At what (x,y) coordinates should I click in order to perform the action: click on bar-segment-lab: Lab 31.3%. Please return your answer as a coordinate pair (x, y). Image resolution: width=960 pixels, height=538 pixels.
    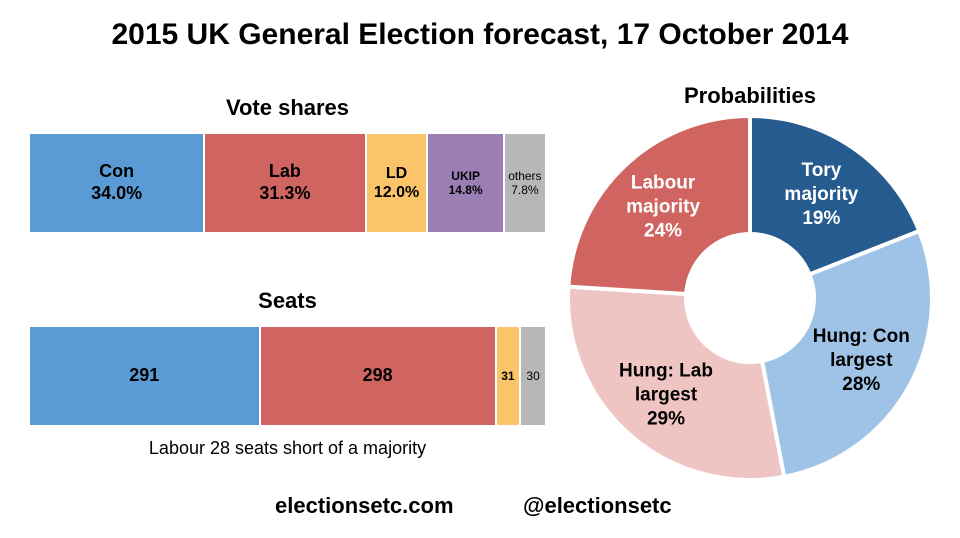
    Looking at the image, I should click on (286, 183).